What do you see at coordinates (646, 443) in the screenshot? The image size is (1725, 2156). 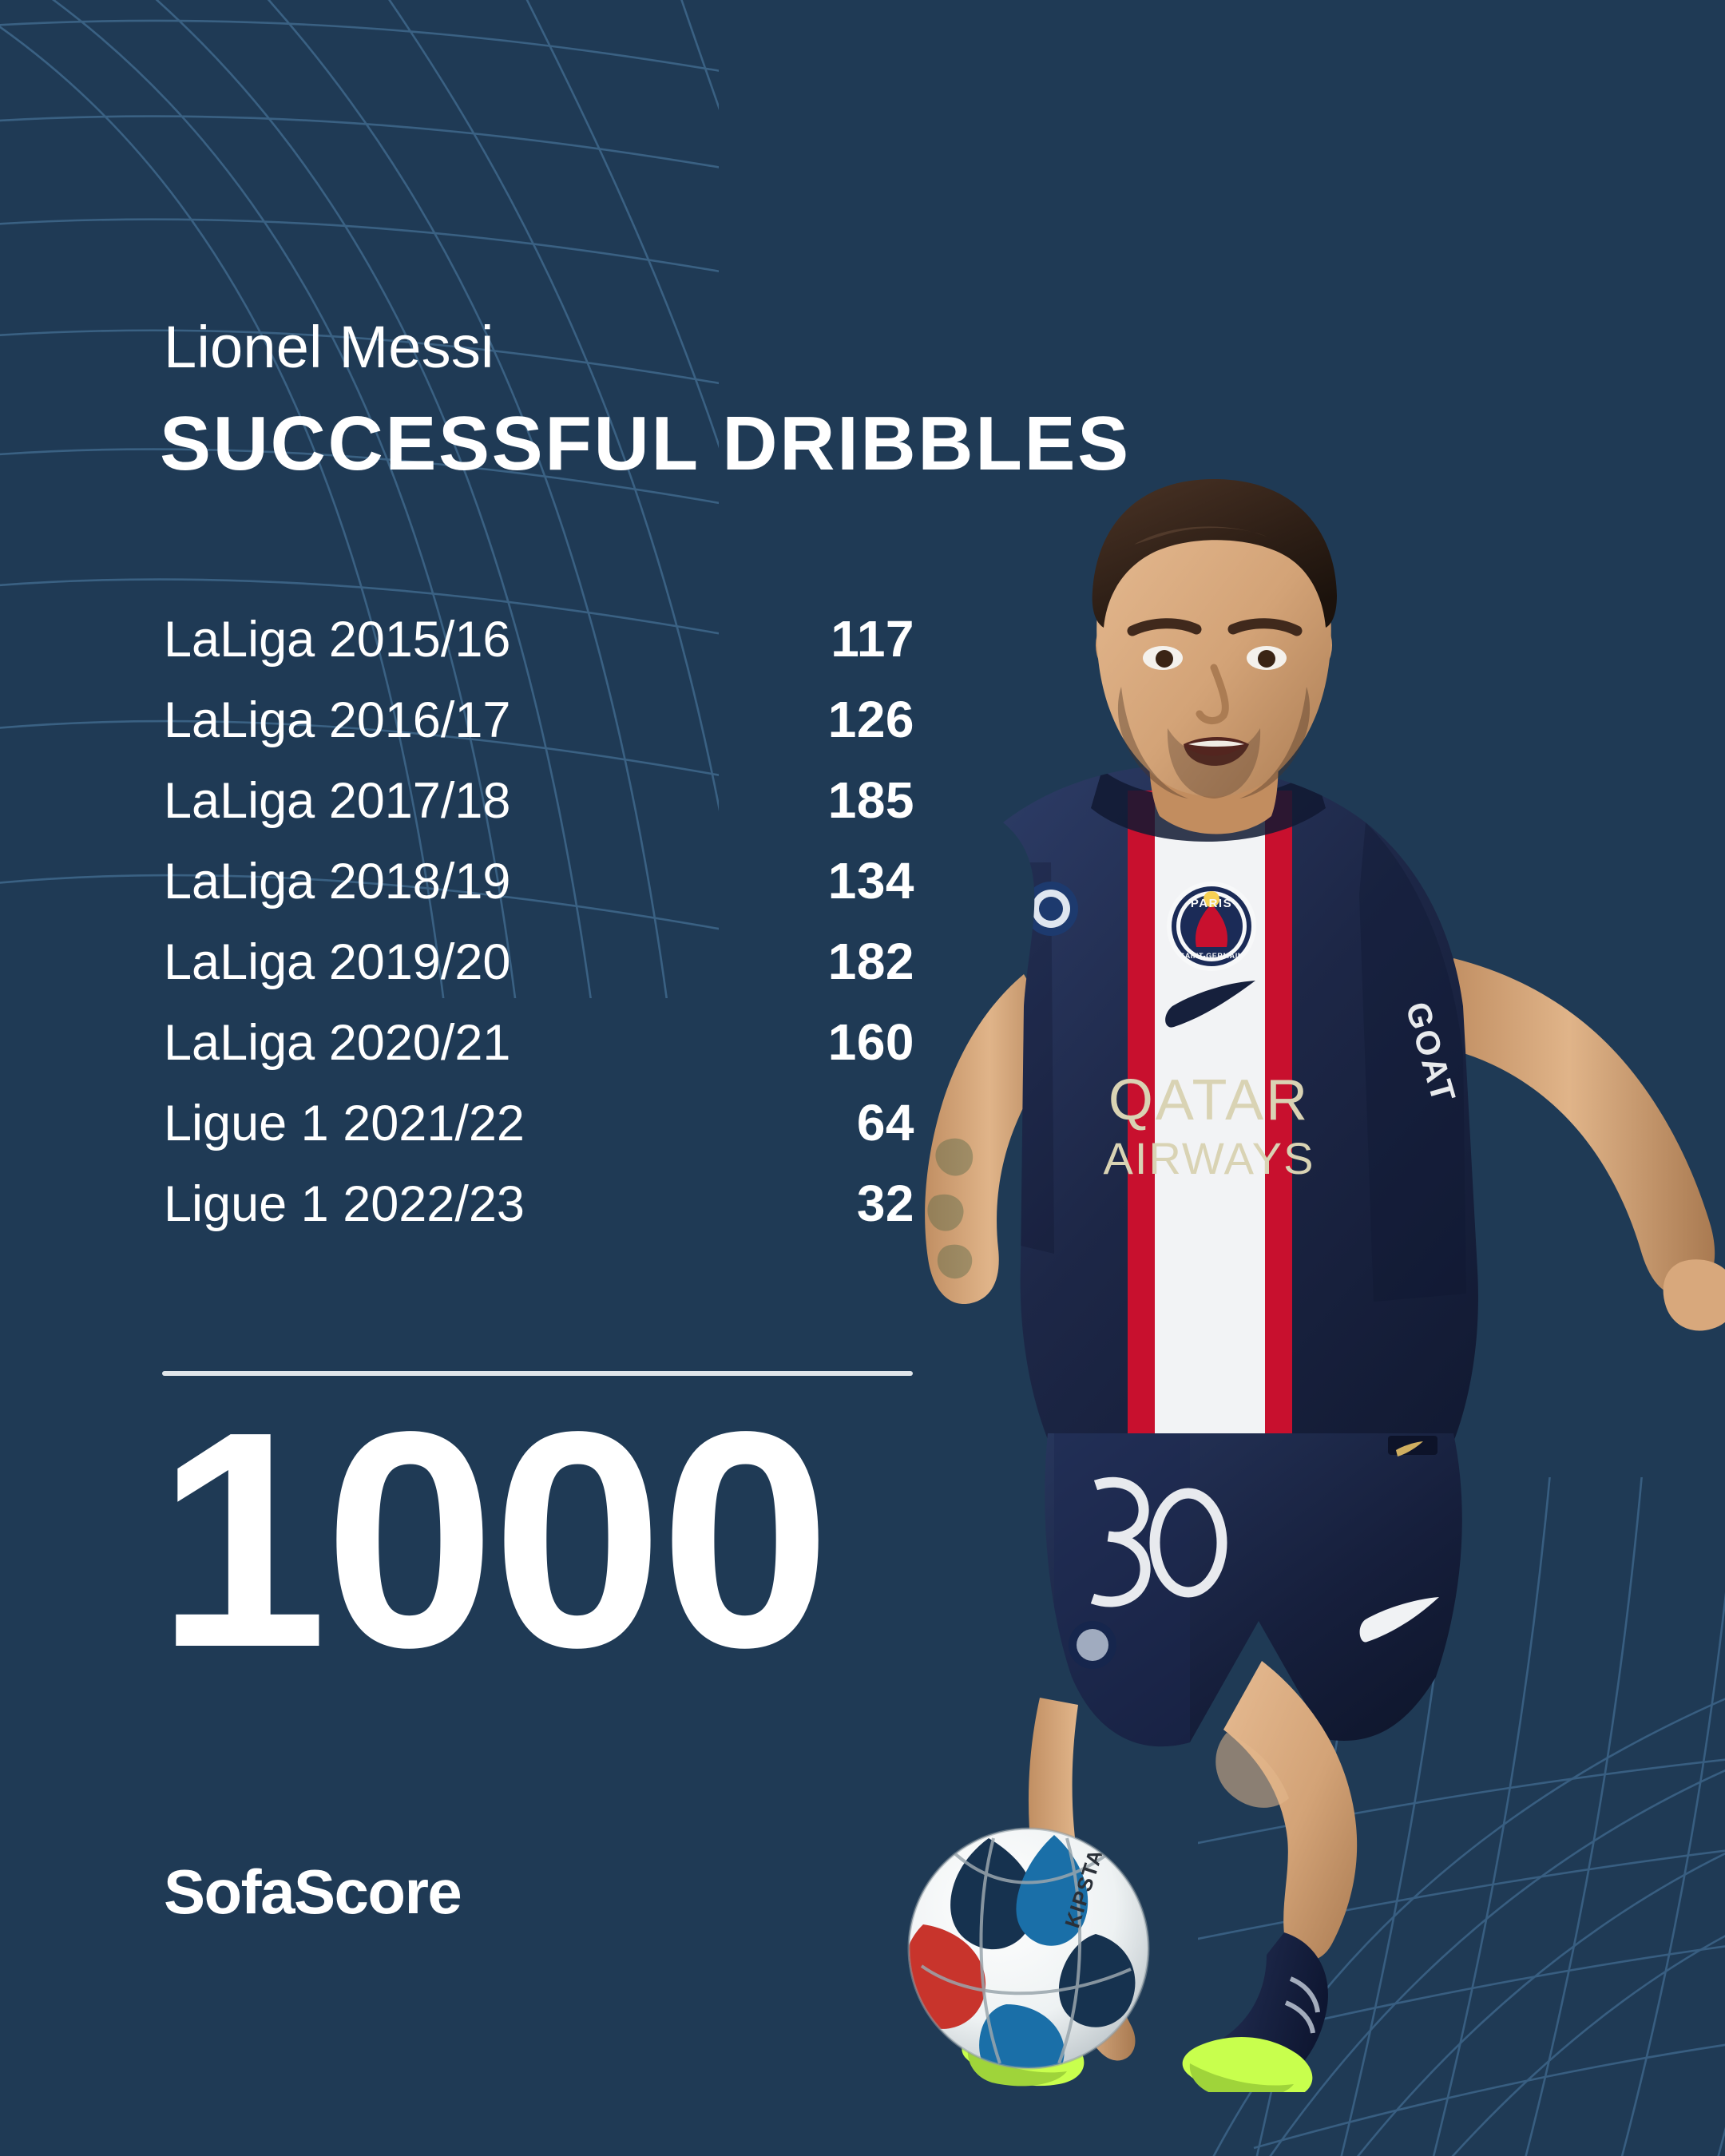 I see `page-title: SUCCESSFUL DRIBBLES` at bounding box center [646, 443].